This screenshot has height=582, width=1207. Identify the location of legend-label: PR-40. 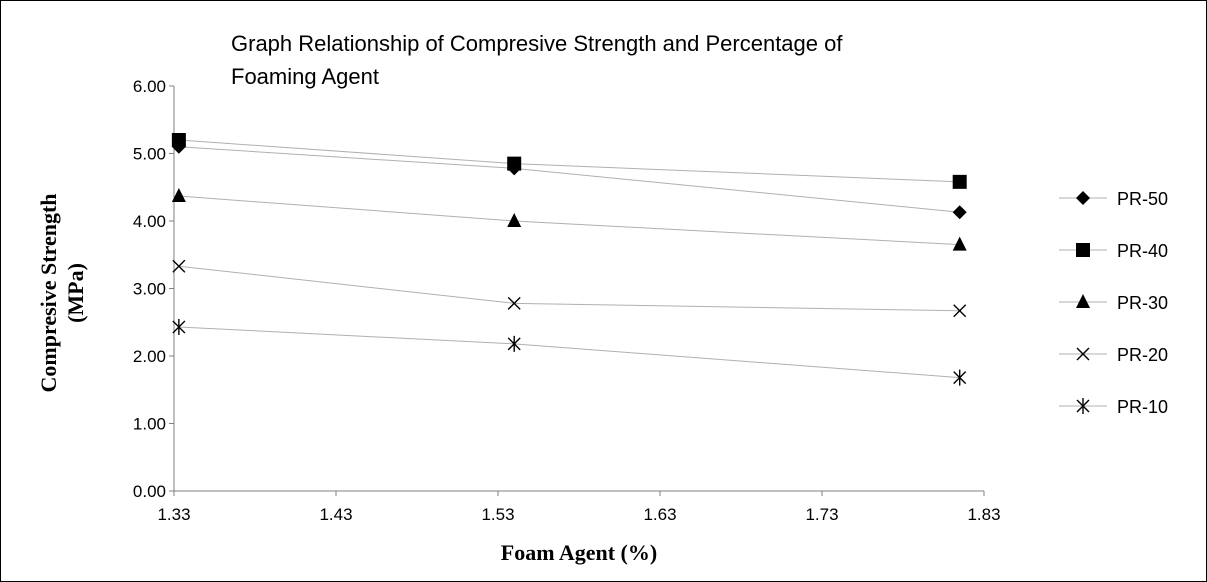
(1142, 251).